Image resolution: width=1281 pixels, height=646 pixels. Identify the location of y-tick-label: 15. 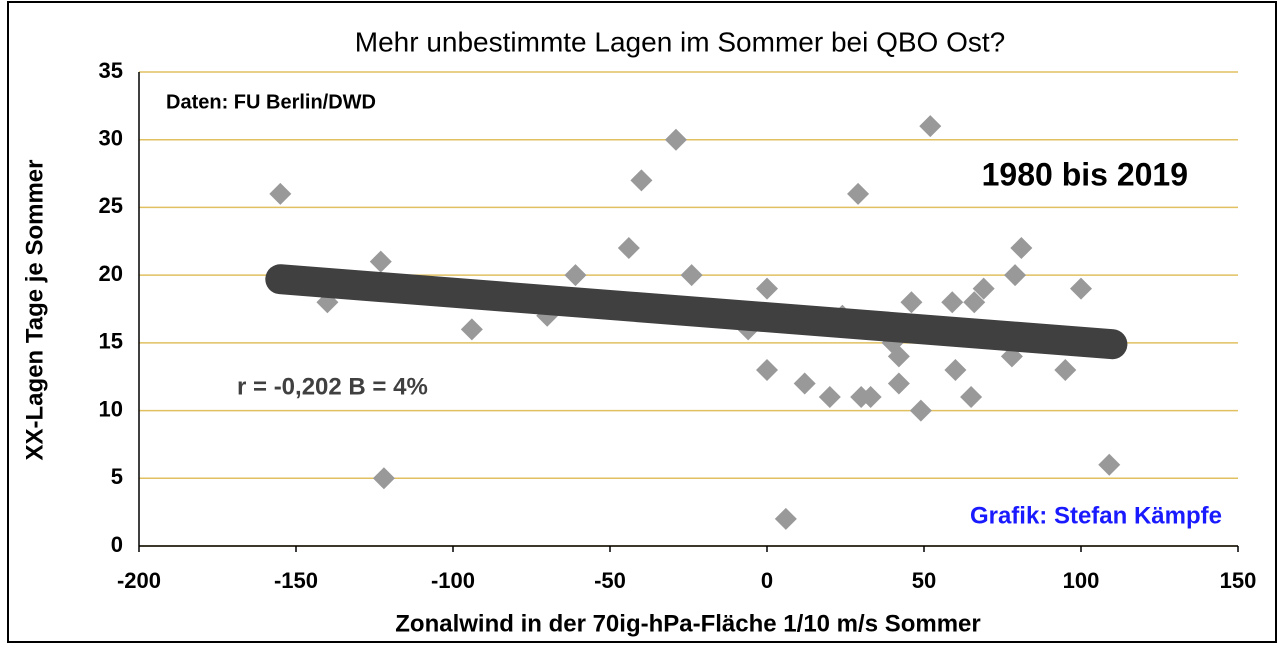
(111, 341).